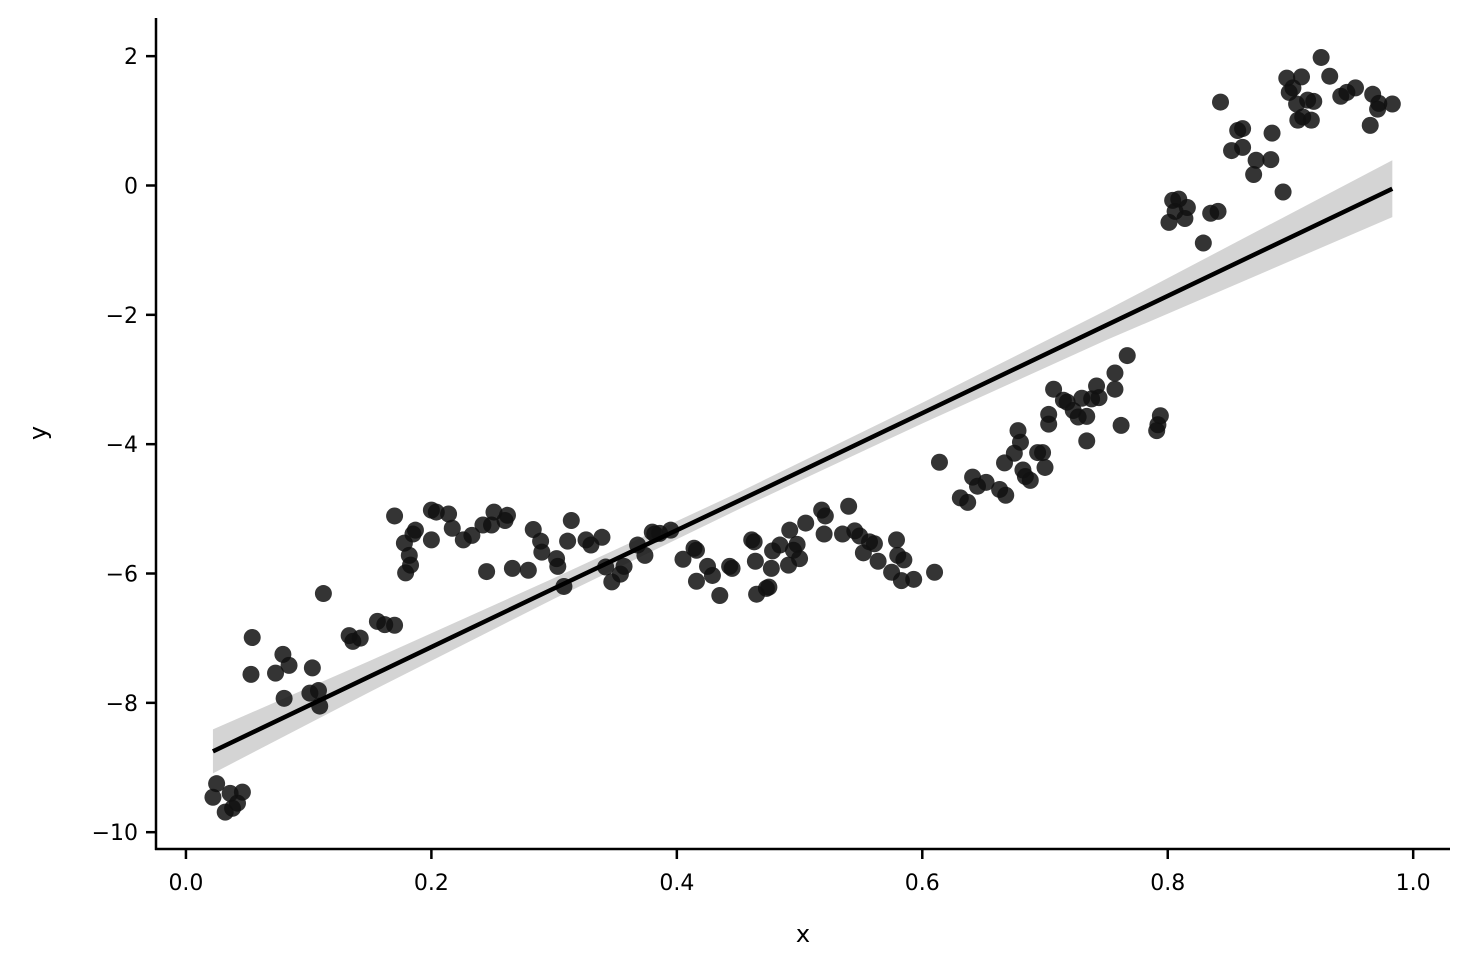 This screenshot has width=1471, height=973. I want to click on x-tick-label: 0.2, so click(431, 883).